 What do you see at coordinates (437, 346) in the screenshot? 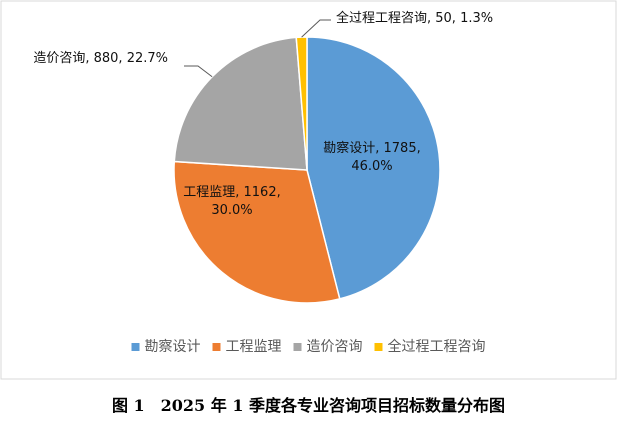
I see `legend-label-quanguocheng-zixun: 全过程工程咨询` at bounding box center [437, 346].